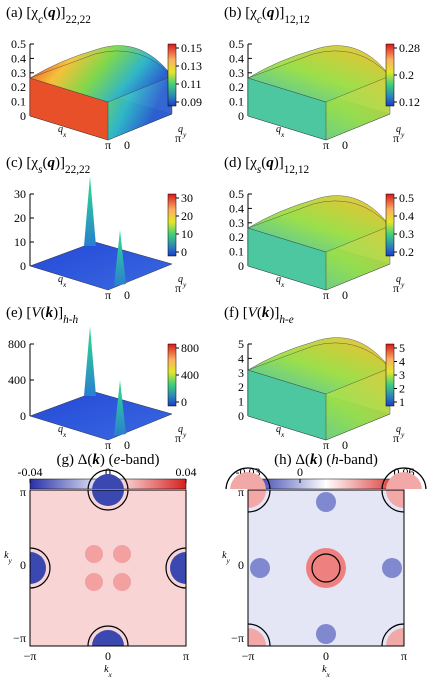  What do you see at coordinates (190, 375) in the screenshot?
I see `colorbar-tick-label: 400` at bounding box center [190, 375].